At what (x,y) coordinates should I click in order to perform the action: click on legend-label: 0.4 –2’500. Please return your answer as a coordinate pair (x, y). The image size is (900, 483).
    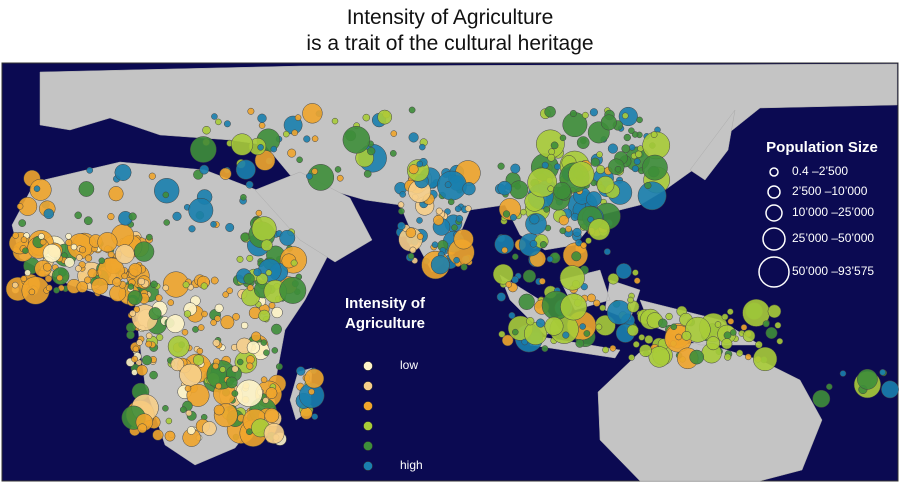
    Looking at the image, I should click on (820, 171).